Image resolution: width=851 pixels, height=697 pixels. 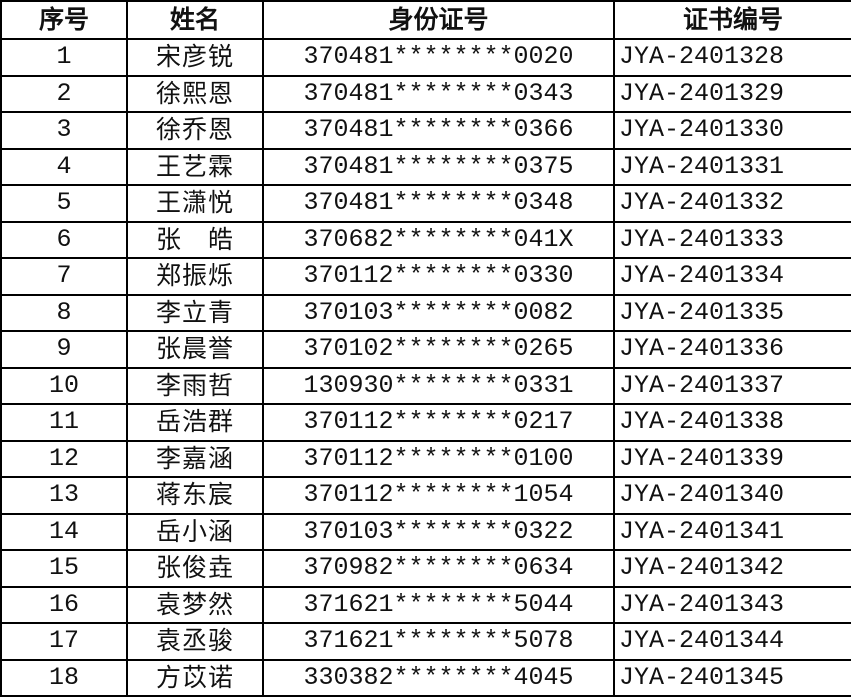 What do you see at coordinates (438, 57) in the screenshot?
I see `id-number-cell: 370481********0020` at bounding box center [438, 57].